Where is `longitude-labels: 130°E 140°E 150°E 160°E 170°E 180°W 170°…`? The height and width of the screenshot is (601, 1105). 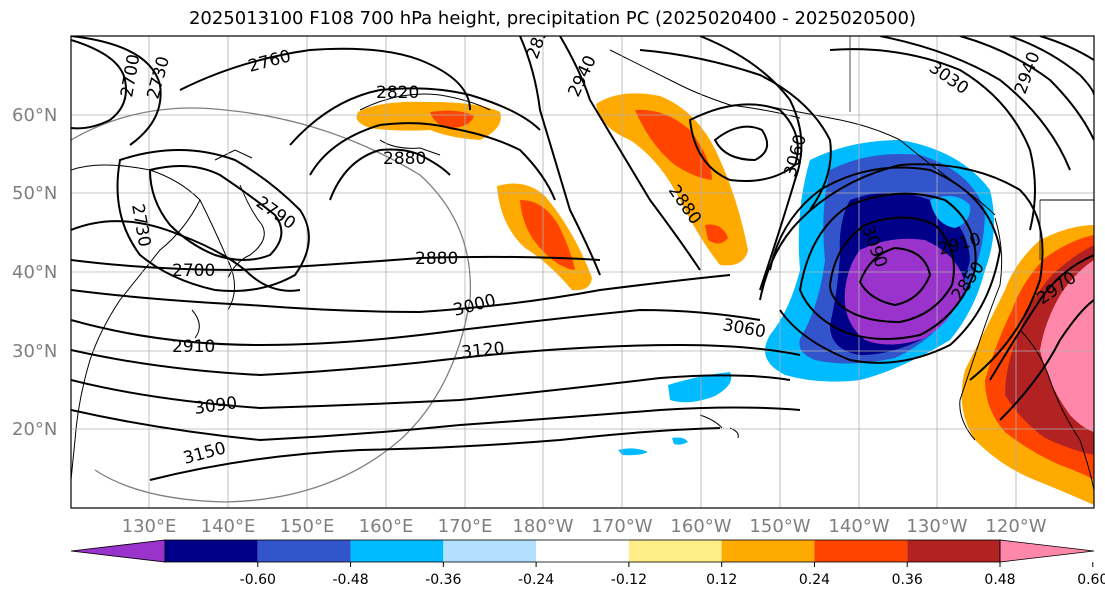 longitude-labels: 130°E 140°E 150°E 160°E 170°E 180°W 170°… is located at coordinates (584, 526).